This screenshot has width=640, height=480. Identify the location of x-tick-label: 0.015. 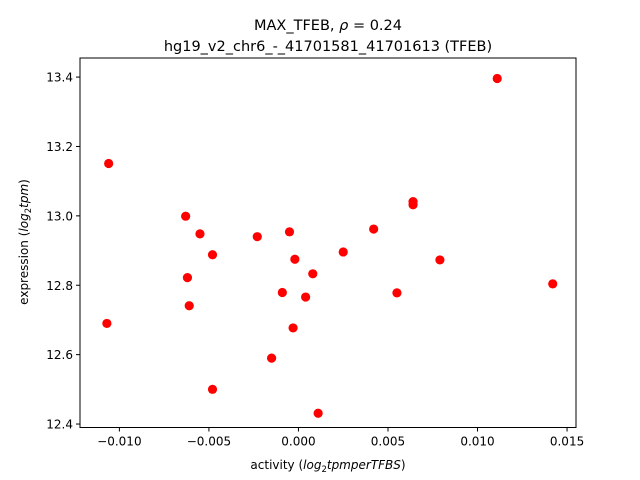
(567, 442).